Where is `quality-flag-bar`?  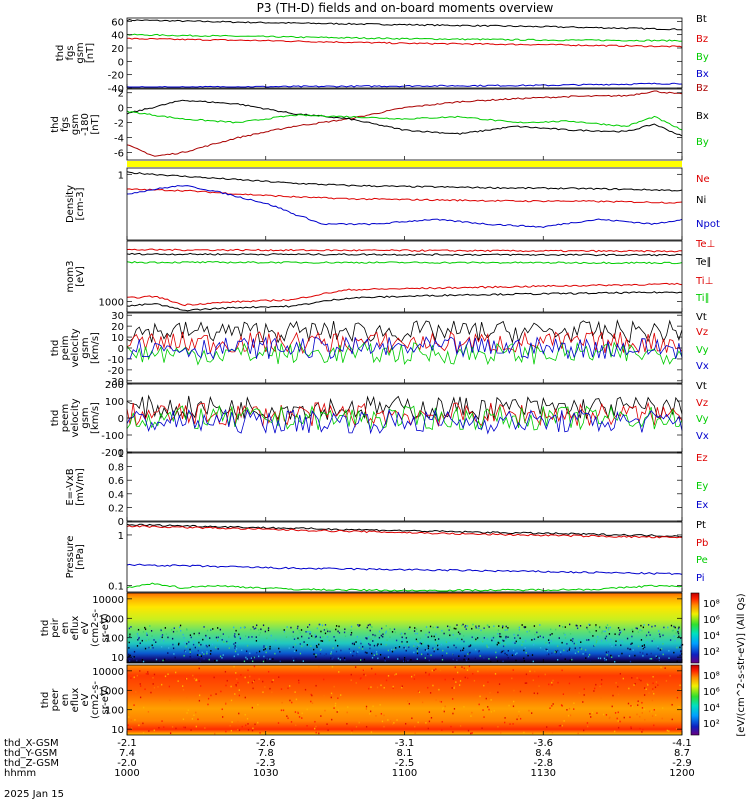 quality-flag-bar is located at coordinates (404, 164).